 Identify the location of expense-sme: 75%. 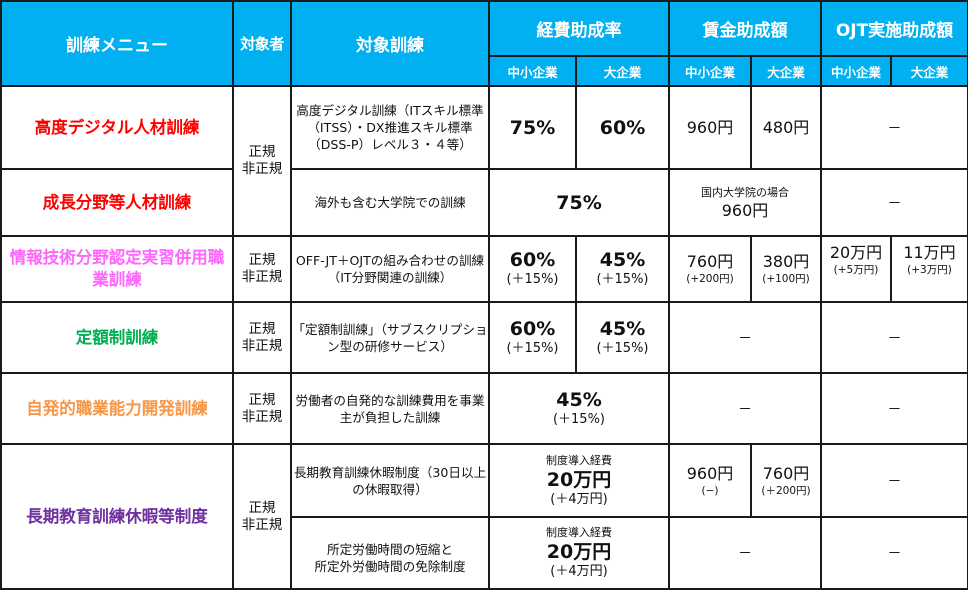
(532, 127).